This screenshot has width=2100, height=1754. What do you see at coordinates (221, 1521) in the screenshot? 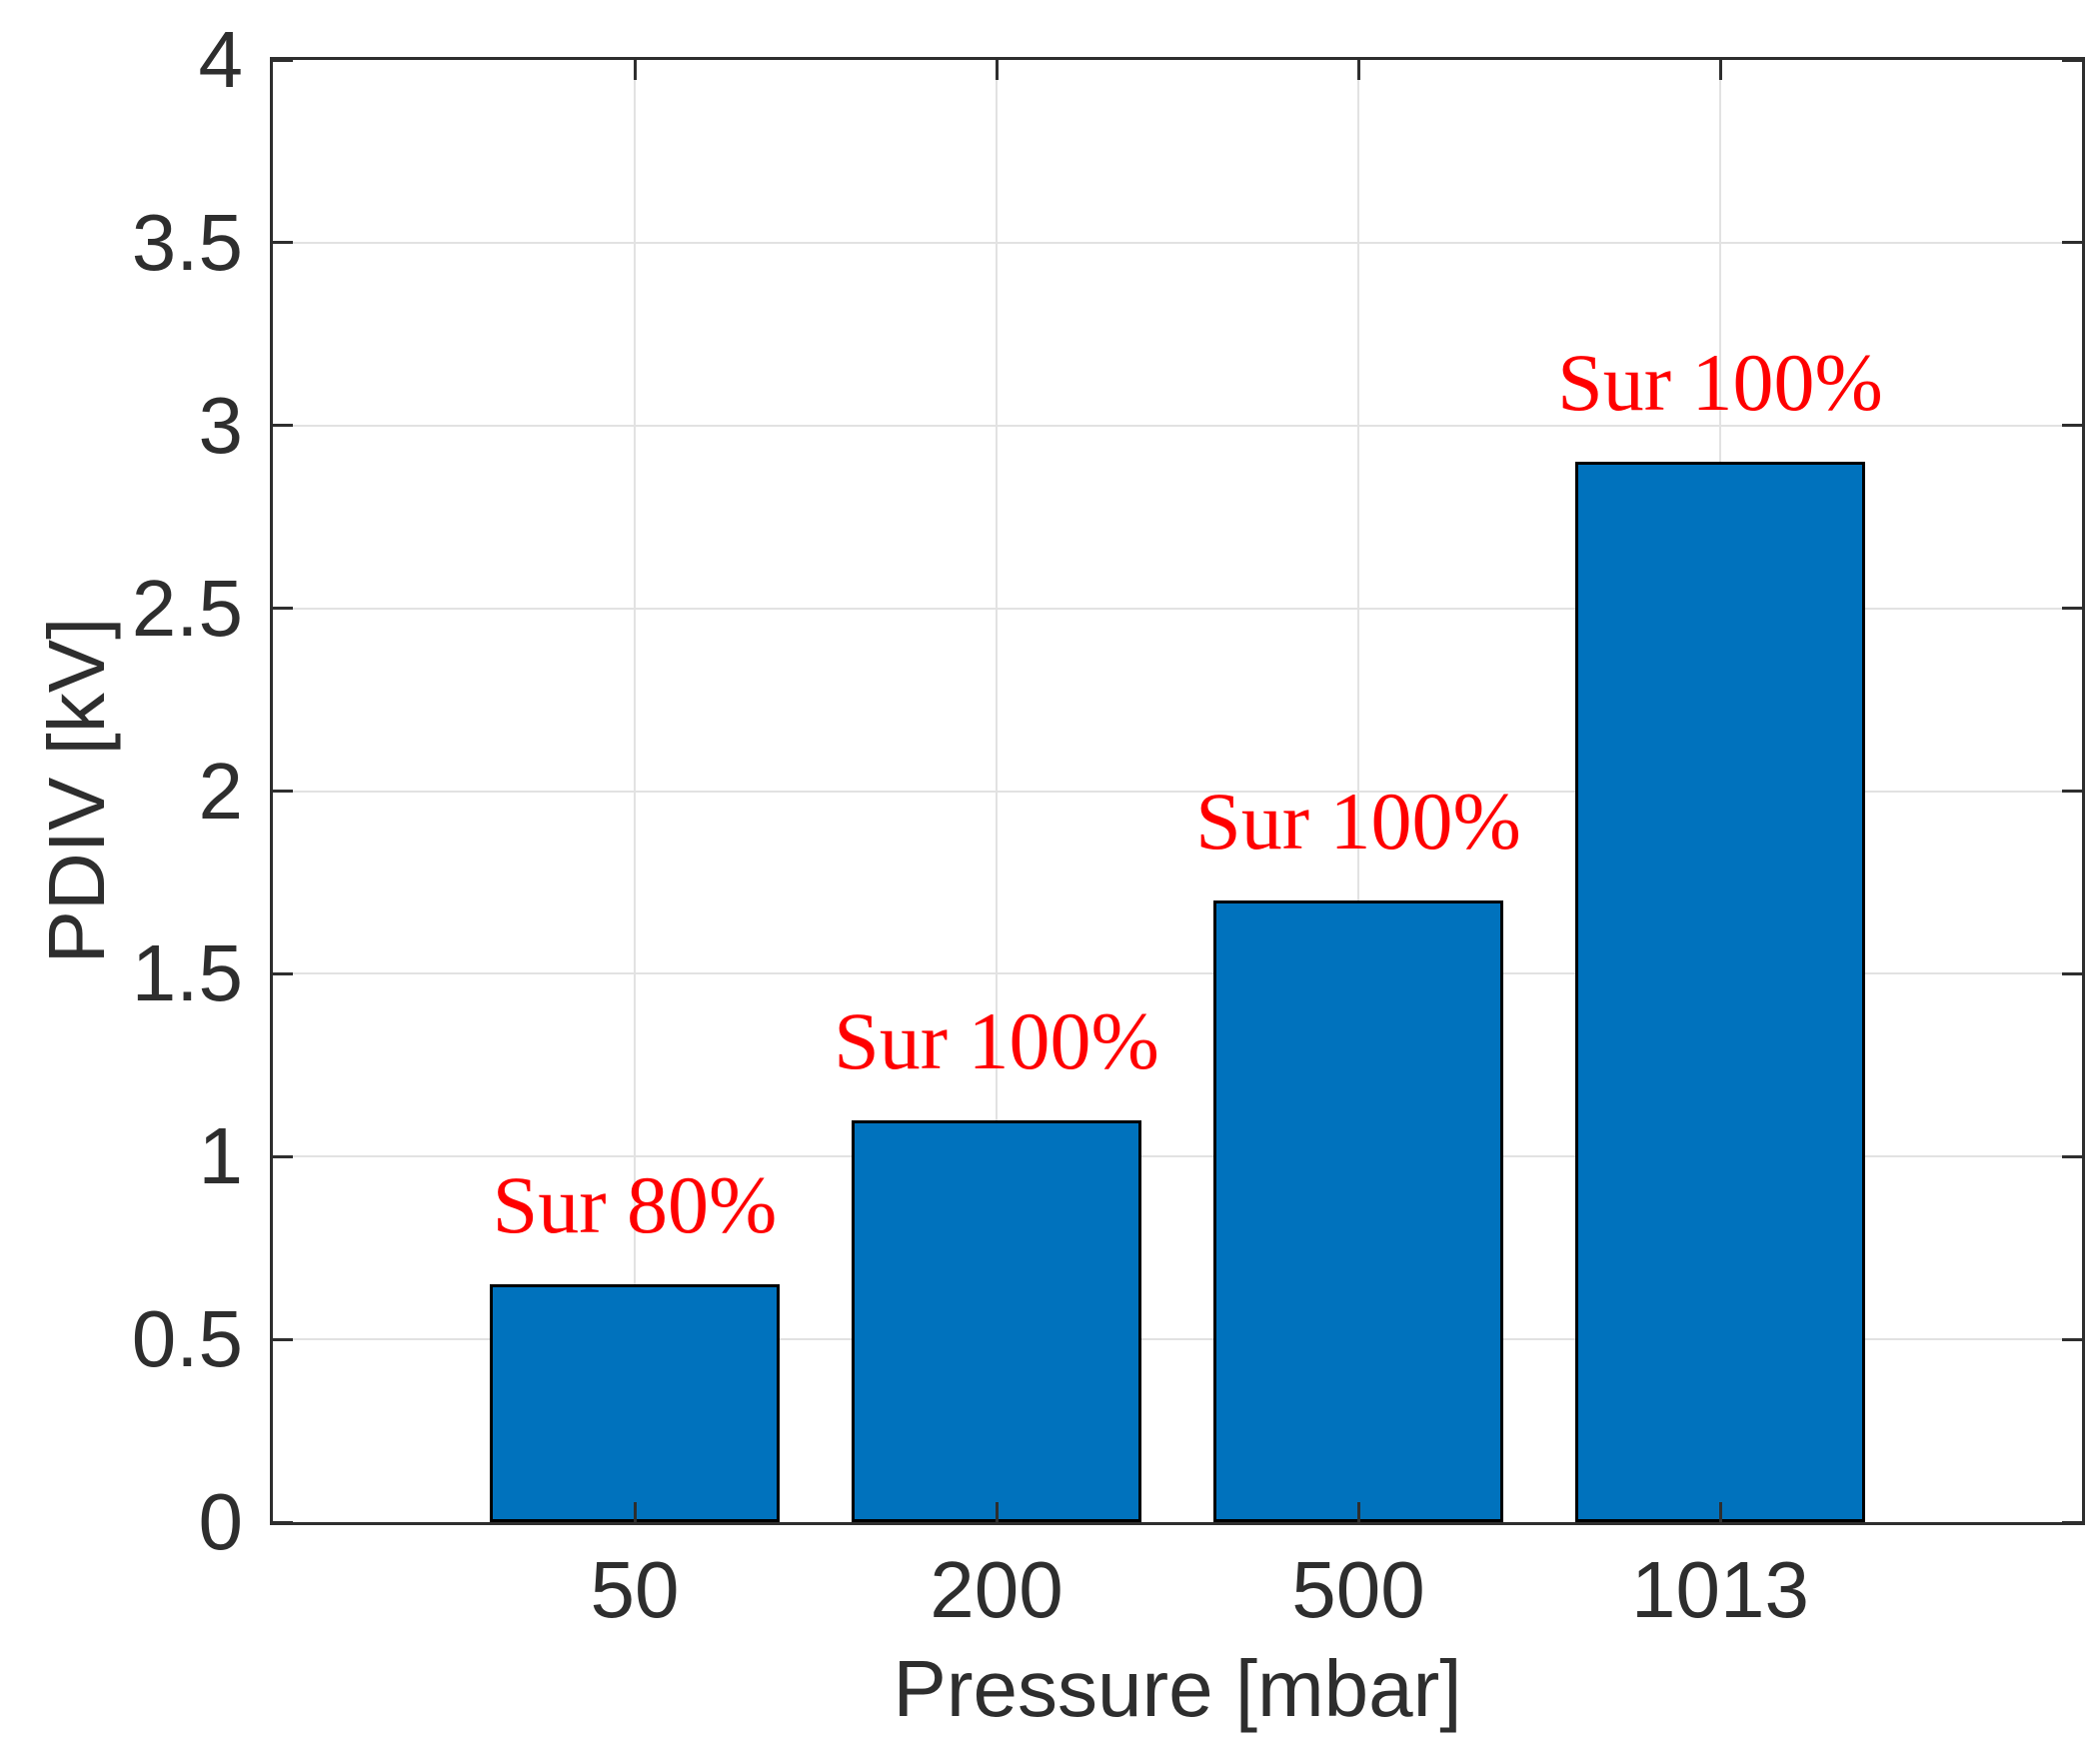
I see `y-tick-label: 0` at bounding box center [221, 1521].